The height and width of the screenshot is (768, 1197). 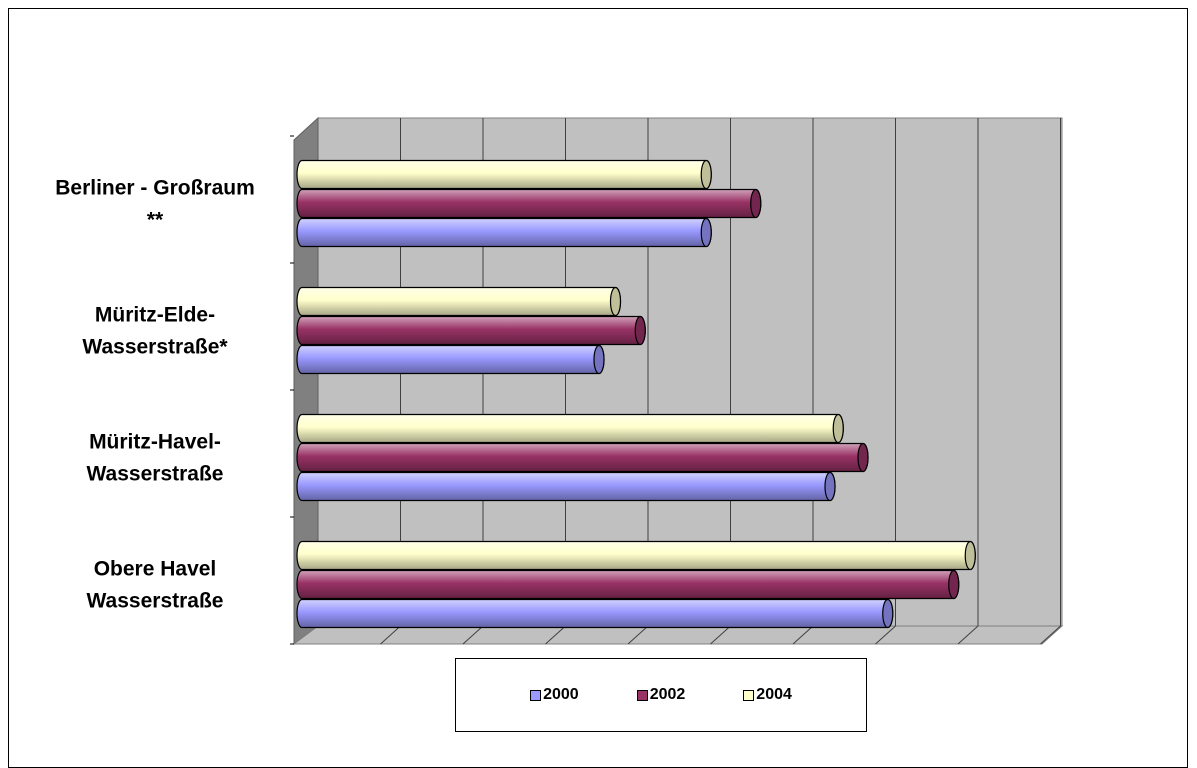 What do you see at coordinates (561, 694) in the screenshot?
I see `legend-label-2000: 2000` at bounding box center [561, 694].